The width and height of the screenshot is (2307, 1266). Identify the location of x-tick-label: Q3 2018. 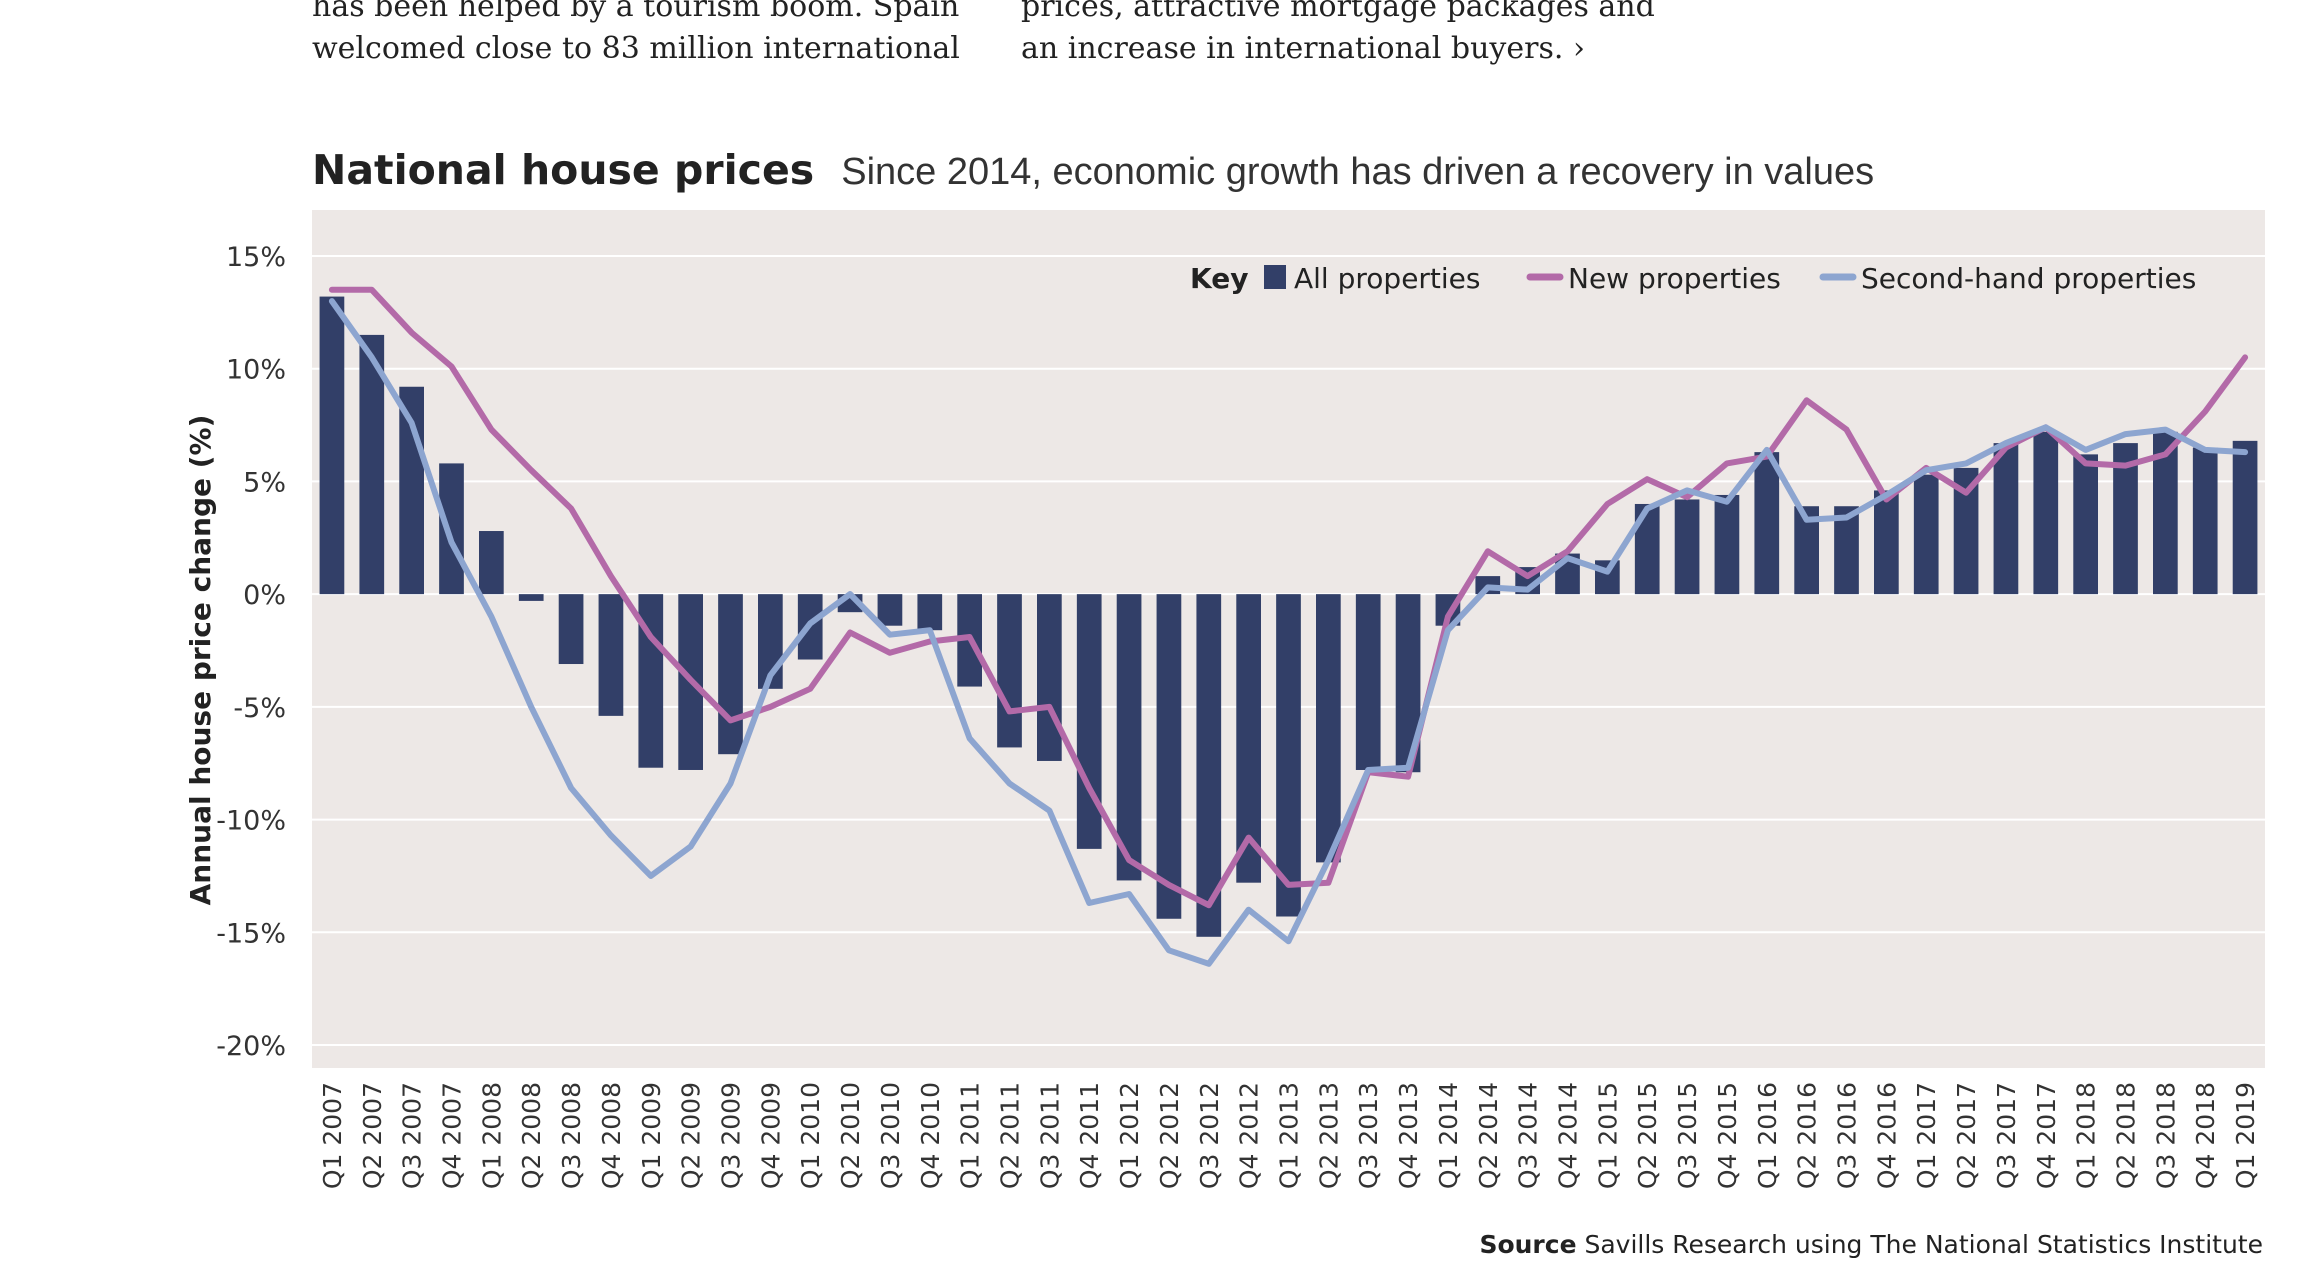
(2165, 1135).